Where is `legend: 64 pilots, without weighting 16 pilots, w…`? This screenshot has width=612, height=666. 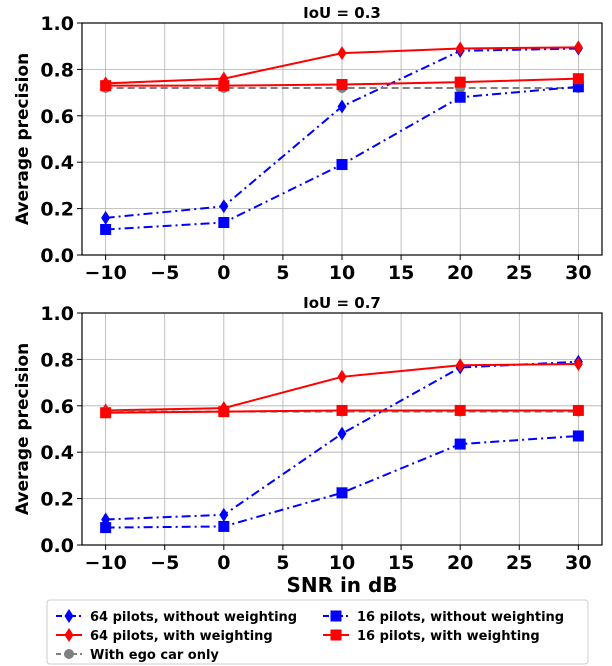 legend: 64 pilots, without weighting 16 pilots, w… is located at coordinates (317, 632).